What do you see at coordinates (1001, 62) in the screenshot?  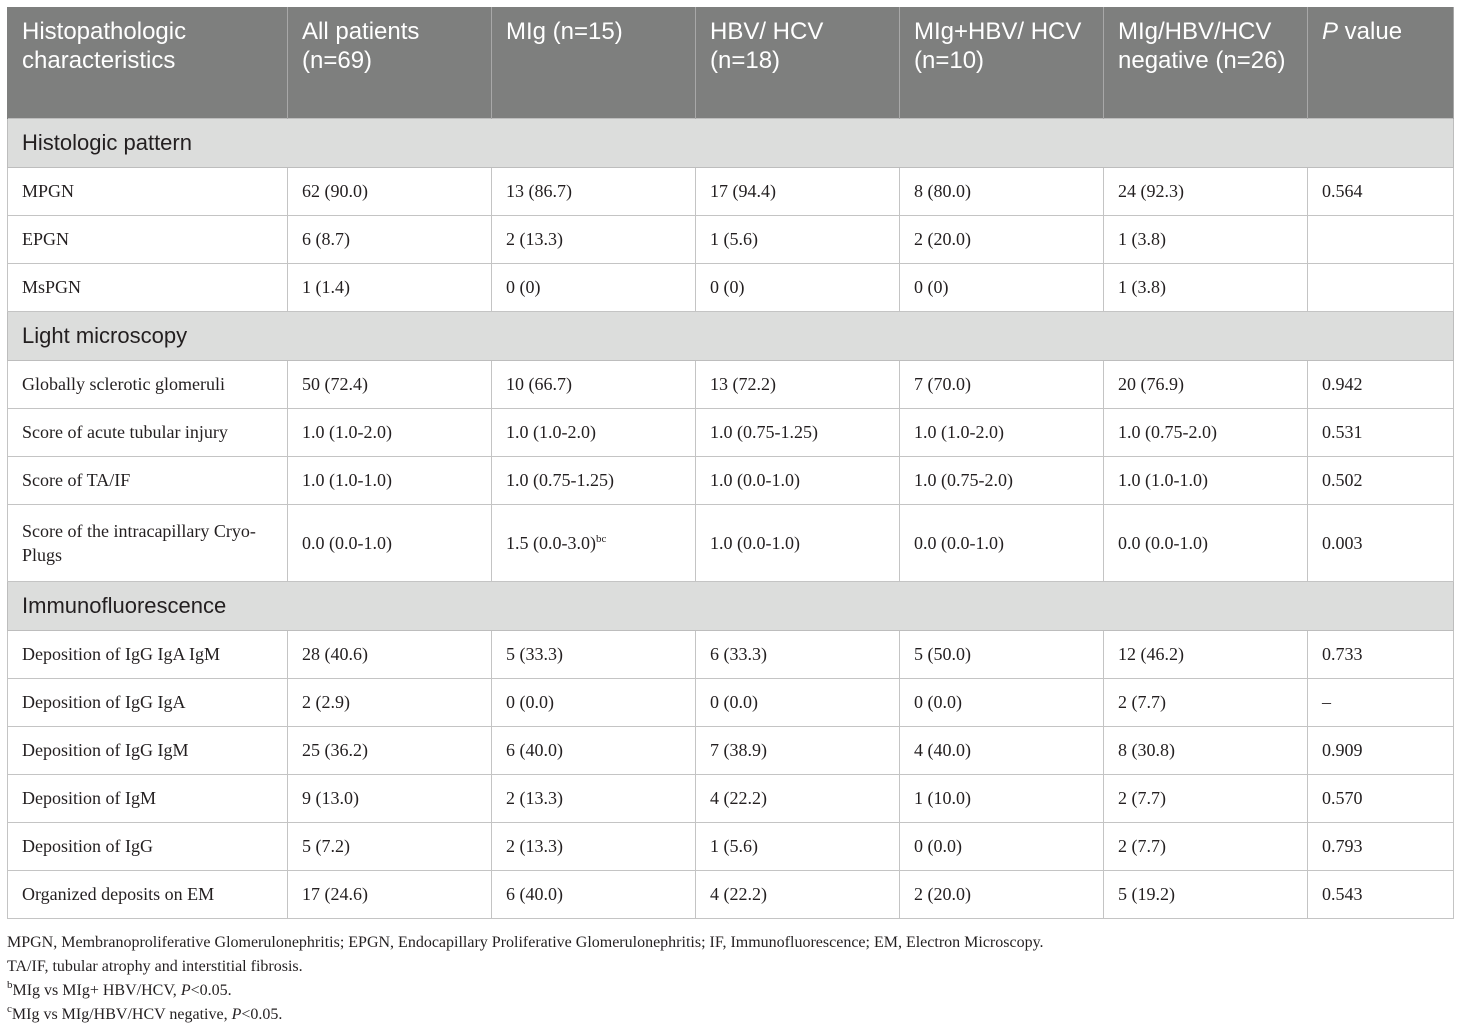 I see `header-mig-hbv-hcv: MIg+HBV/ HCV (n=10)` at bounding box center [1001, 62].